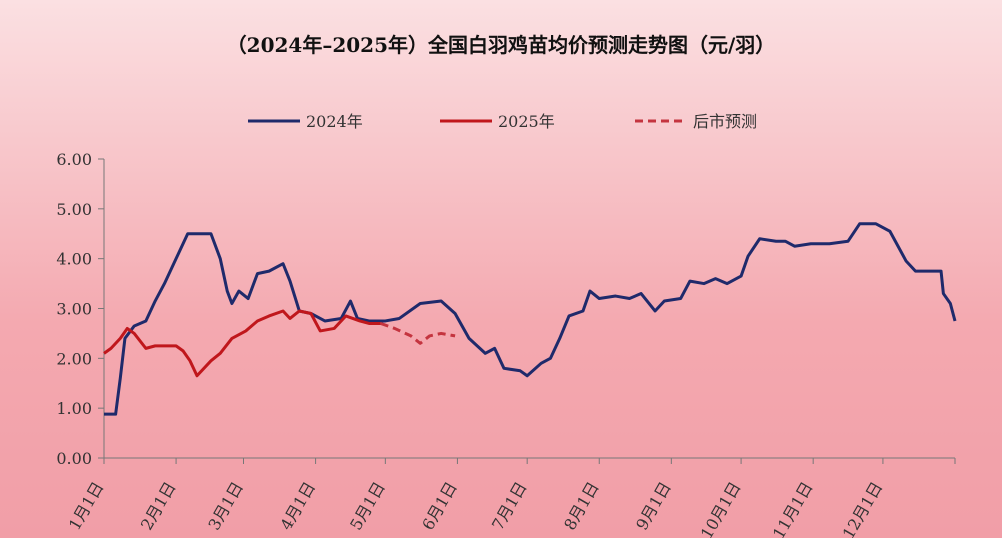 The height and width of the screenshot is (538, 1002). I want to click on x-tick-label: 2月1日, so click(158, 506).